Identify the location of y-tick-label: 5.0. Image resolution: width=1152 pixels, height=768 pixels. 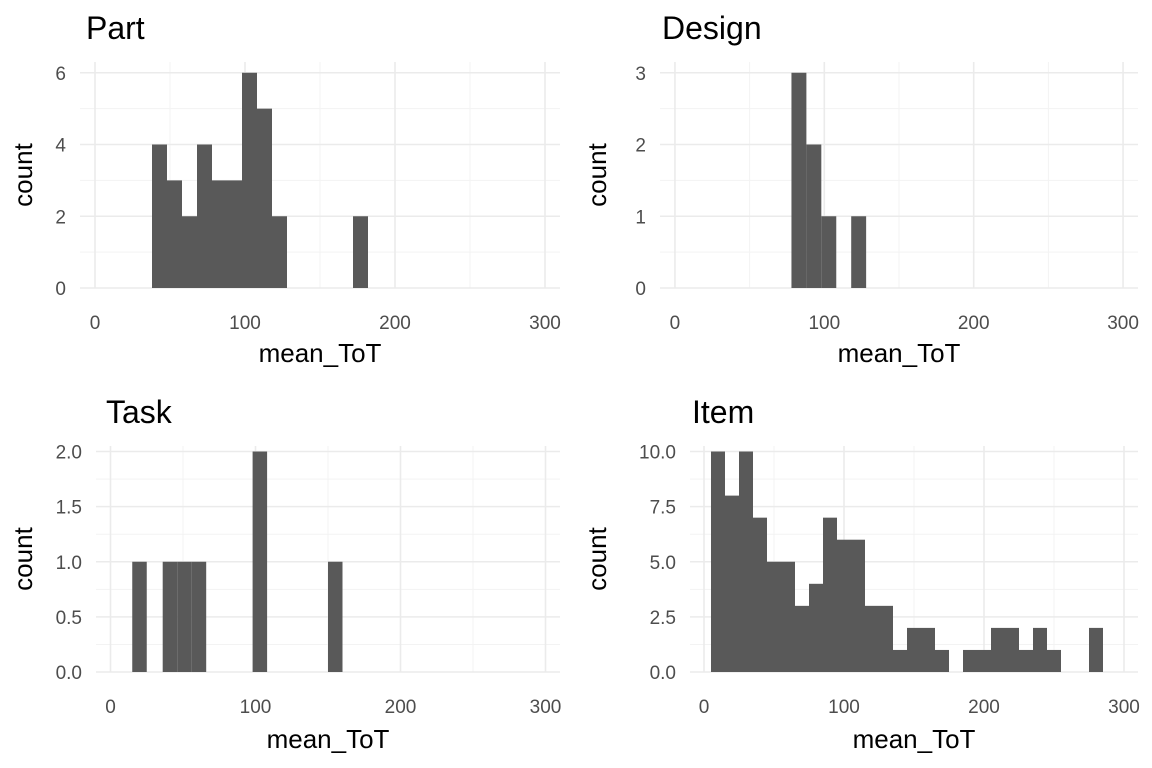
(663, 563).